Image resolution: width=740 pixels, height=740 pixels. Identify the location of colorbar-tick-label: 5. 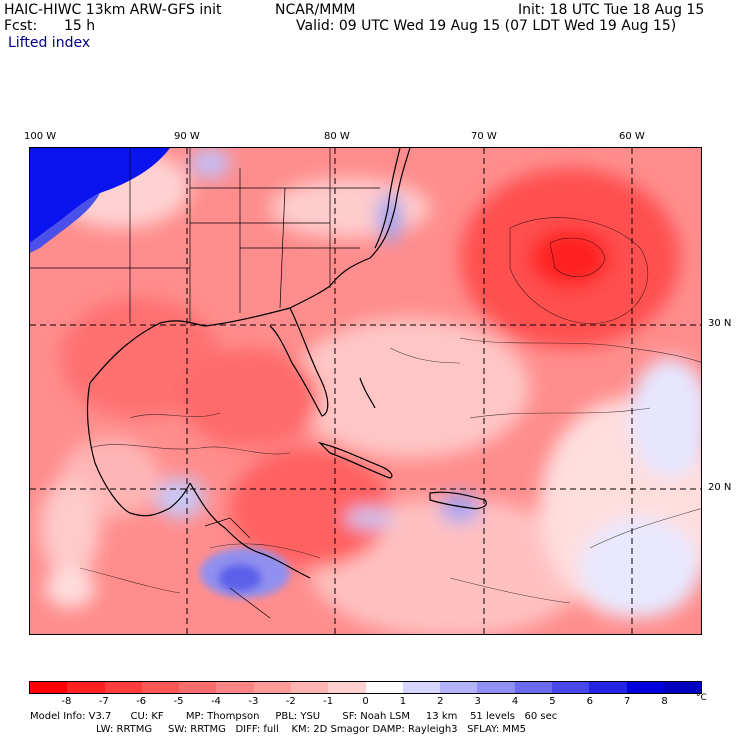
(552, 701).